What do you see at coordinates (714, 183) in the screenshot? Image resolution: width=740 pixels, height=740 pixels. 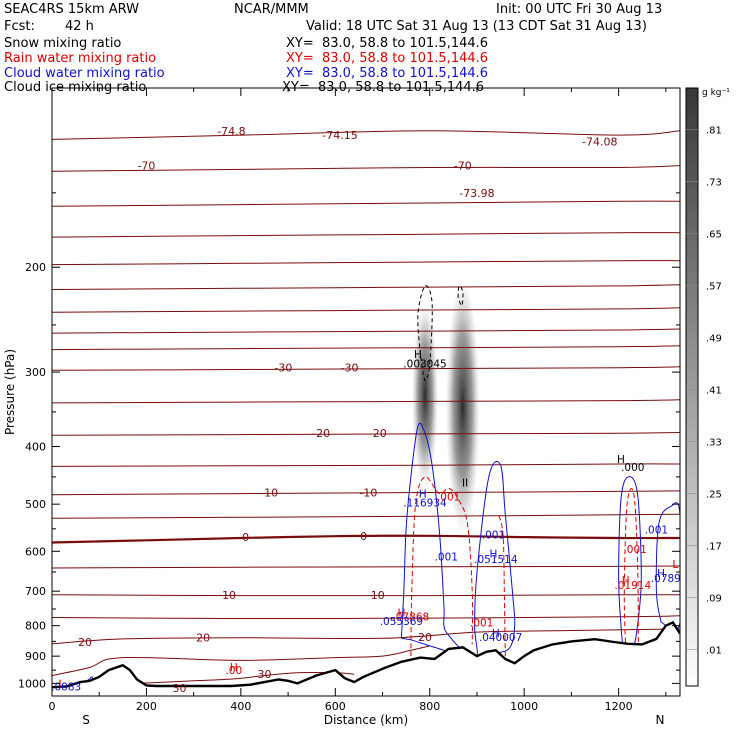 I see `colorbar-label: .73` at bounding box center [714, 183].